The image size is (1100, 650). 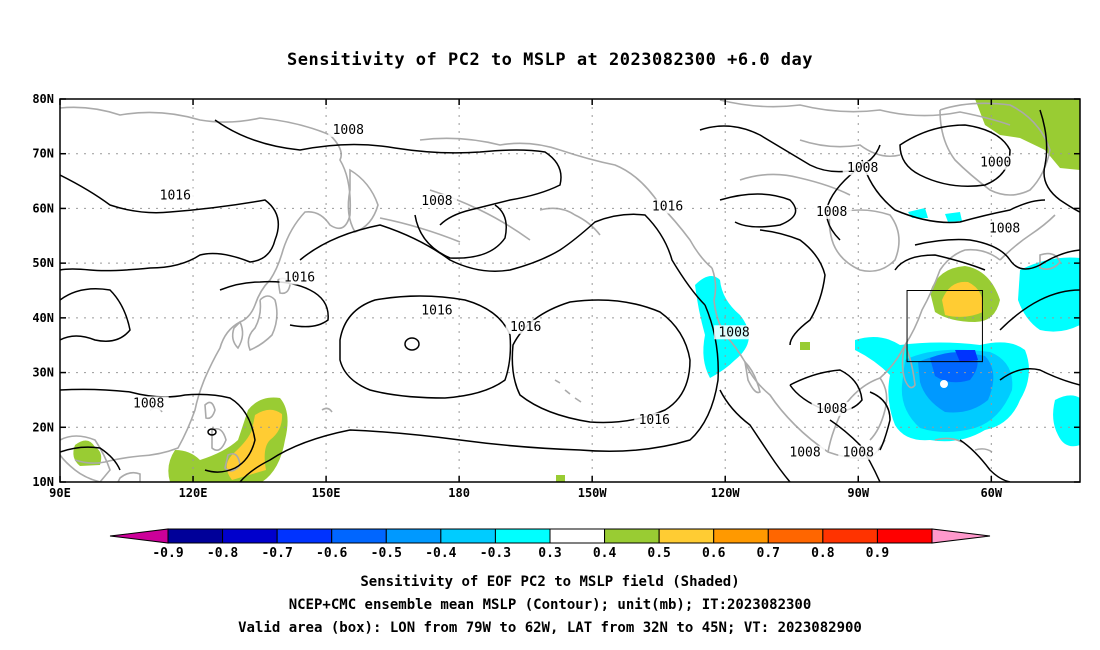 What do you see at coordinates (966, 356) in the screenshot?
I see `shaded-region-navy` at bounding box center [966, 356].